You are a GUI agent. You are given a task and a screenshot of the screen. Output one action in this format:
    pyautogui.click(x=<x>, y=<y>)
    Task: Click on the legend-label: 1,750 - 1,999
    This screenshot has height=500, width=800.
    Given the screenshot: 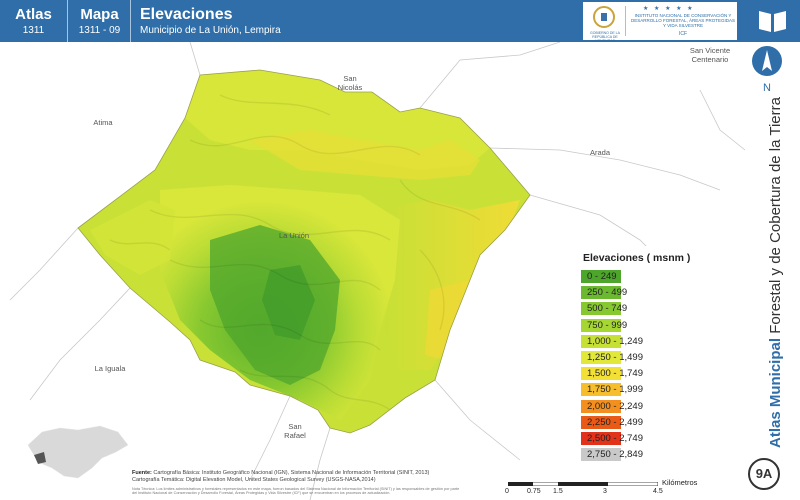 What is the action you would take?
    pyautogui.click(x=615, y=390)
    